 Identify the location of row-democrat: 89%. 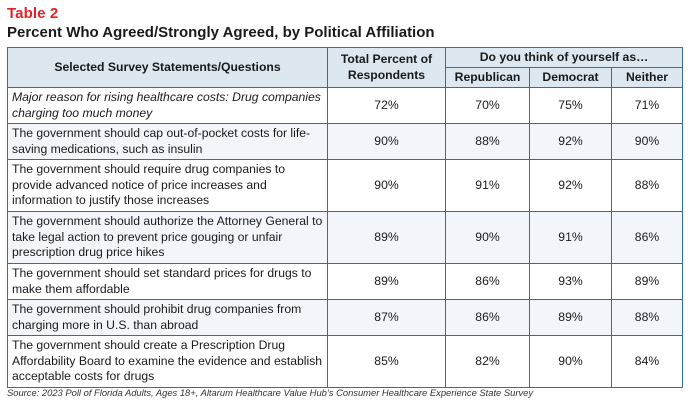
(570, 317).